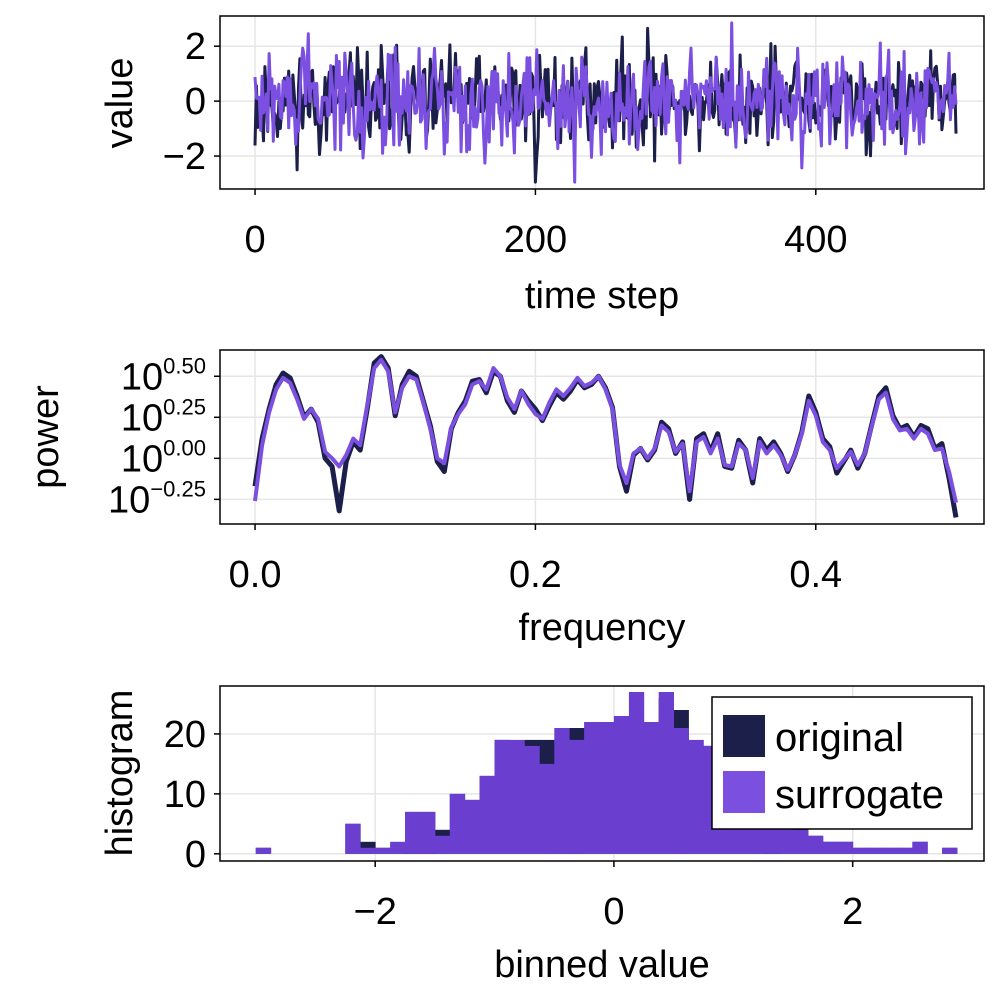 Image resolution: width=1000 pixels, height=1000 pixels. I want to click on timeseries-line-surrogate, so click(605, 102).